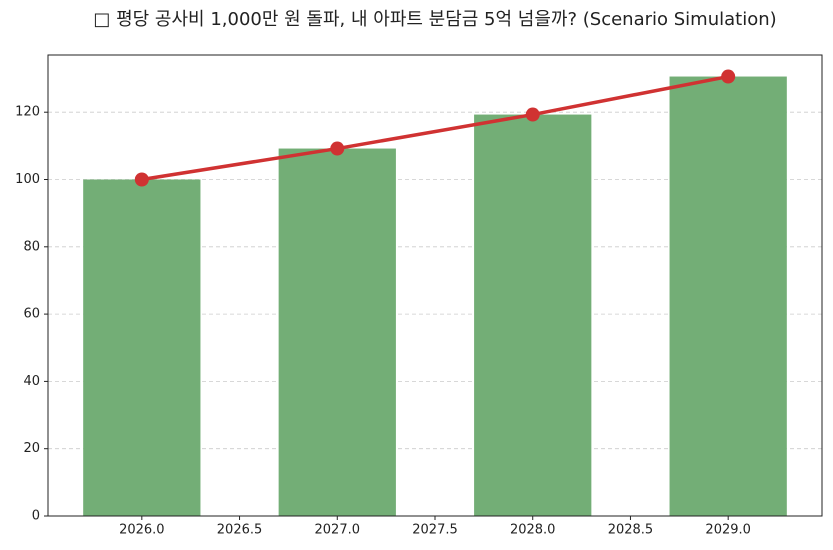  I want to click on x-tick-label: 2026.0, so click(142, 530).